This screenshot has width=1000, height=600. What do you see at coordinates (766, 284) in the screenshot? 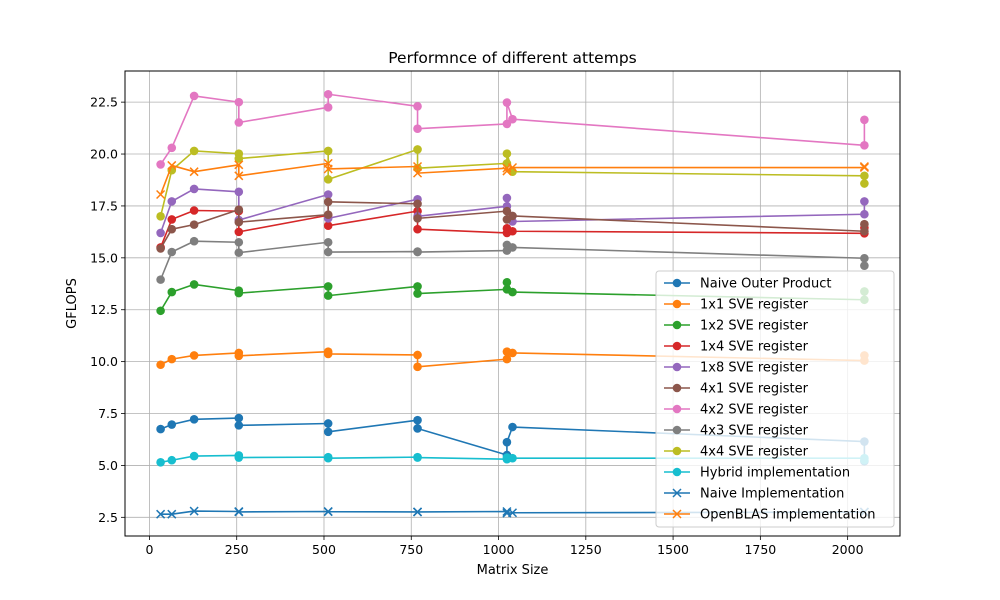
I see `legend-label: Naive Outer Product` at bounding box center [766, 284].